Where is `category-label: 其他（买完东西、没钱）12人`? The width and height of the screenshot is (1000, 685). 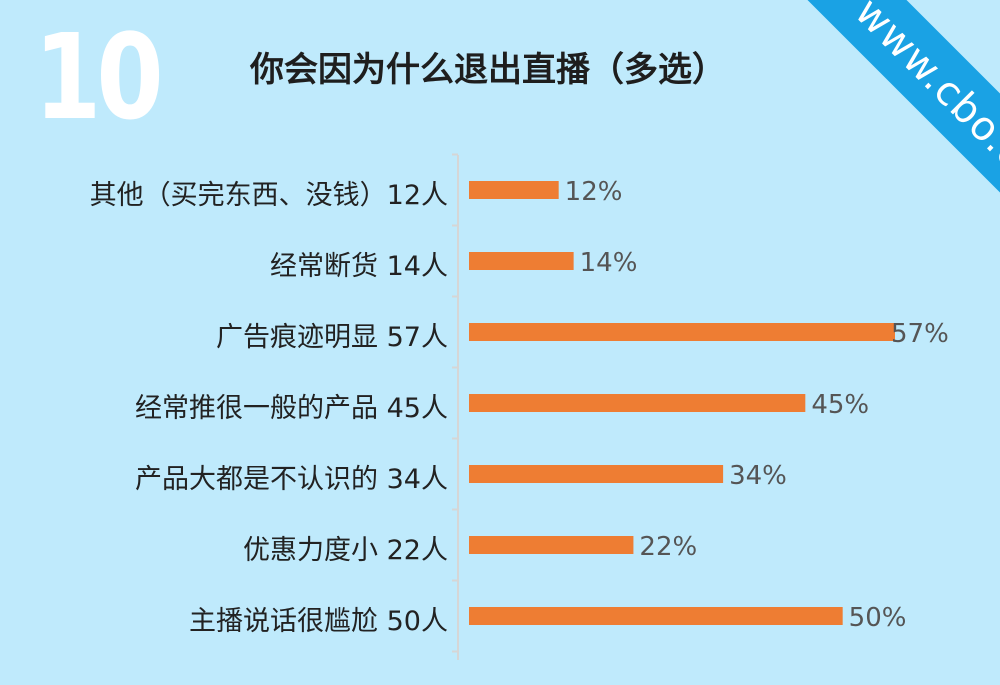 category-label: 其他（买完东西、没钱）12人 is located at coordinates (269, 195).